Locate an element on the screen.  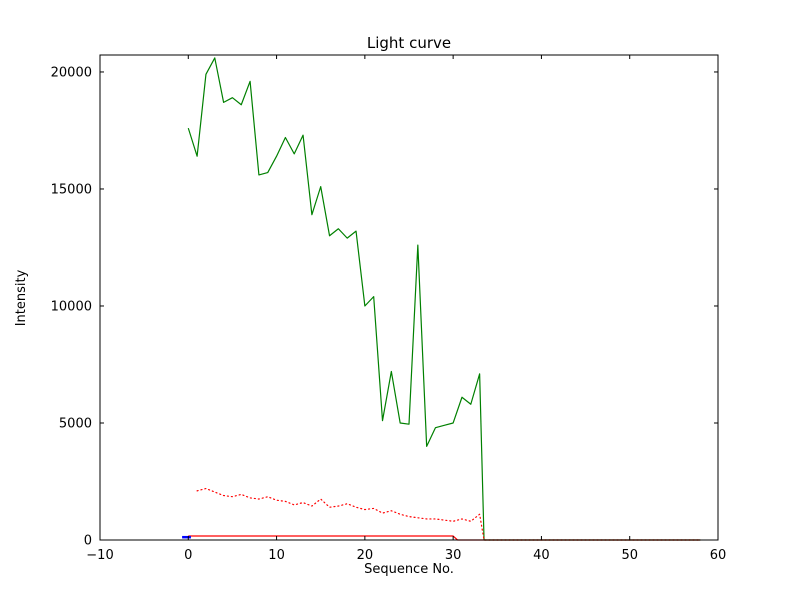
x-tick-label: 10 is located at coordinates (276, 555).